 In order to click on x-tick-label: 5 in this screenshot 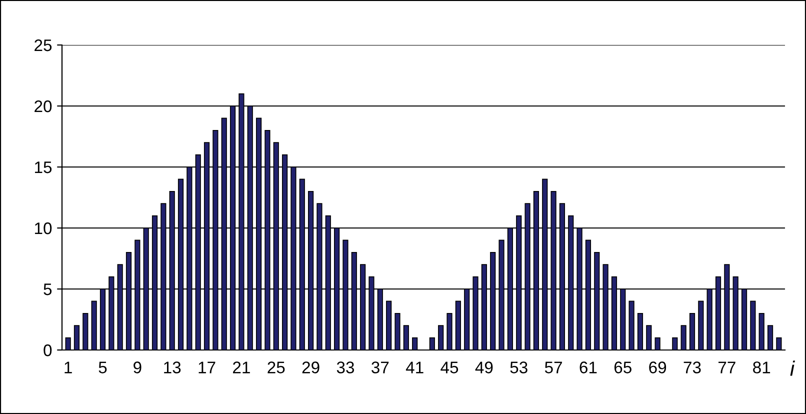, I will do `click(102, 368)`.